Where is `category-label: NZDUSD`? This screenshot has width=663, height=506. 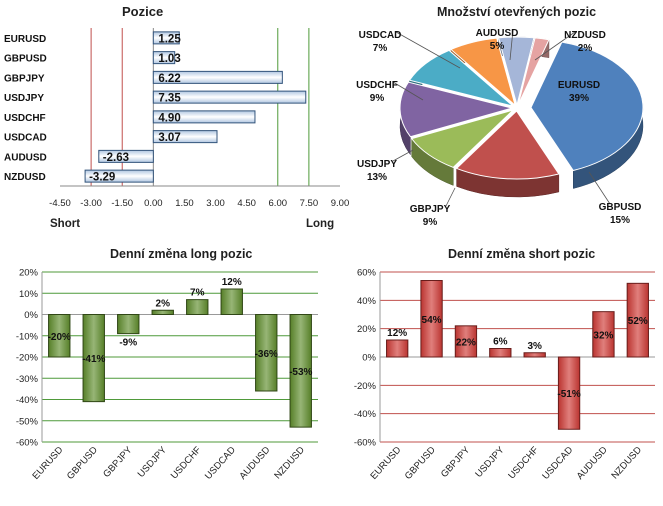
category-label: NZDUSD is located at coordinates (25, 177).